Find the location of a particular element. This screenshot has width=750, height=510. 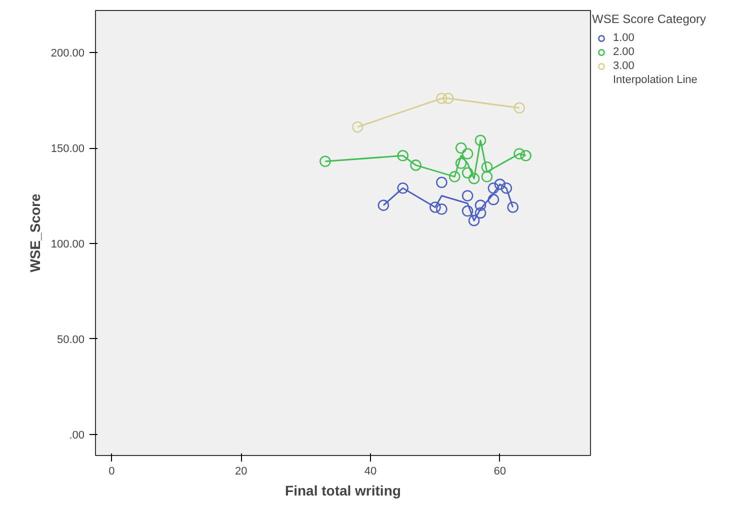

legend-title: WSE Score Category is located at coordinates (649, 19).